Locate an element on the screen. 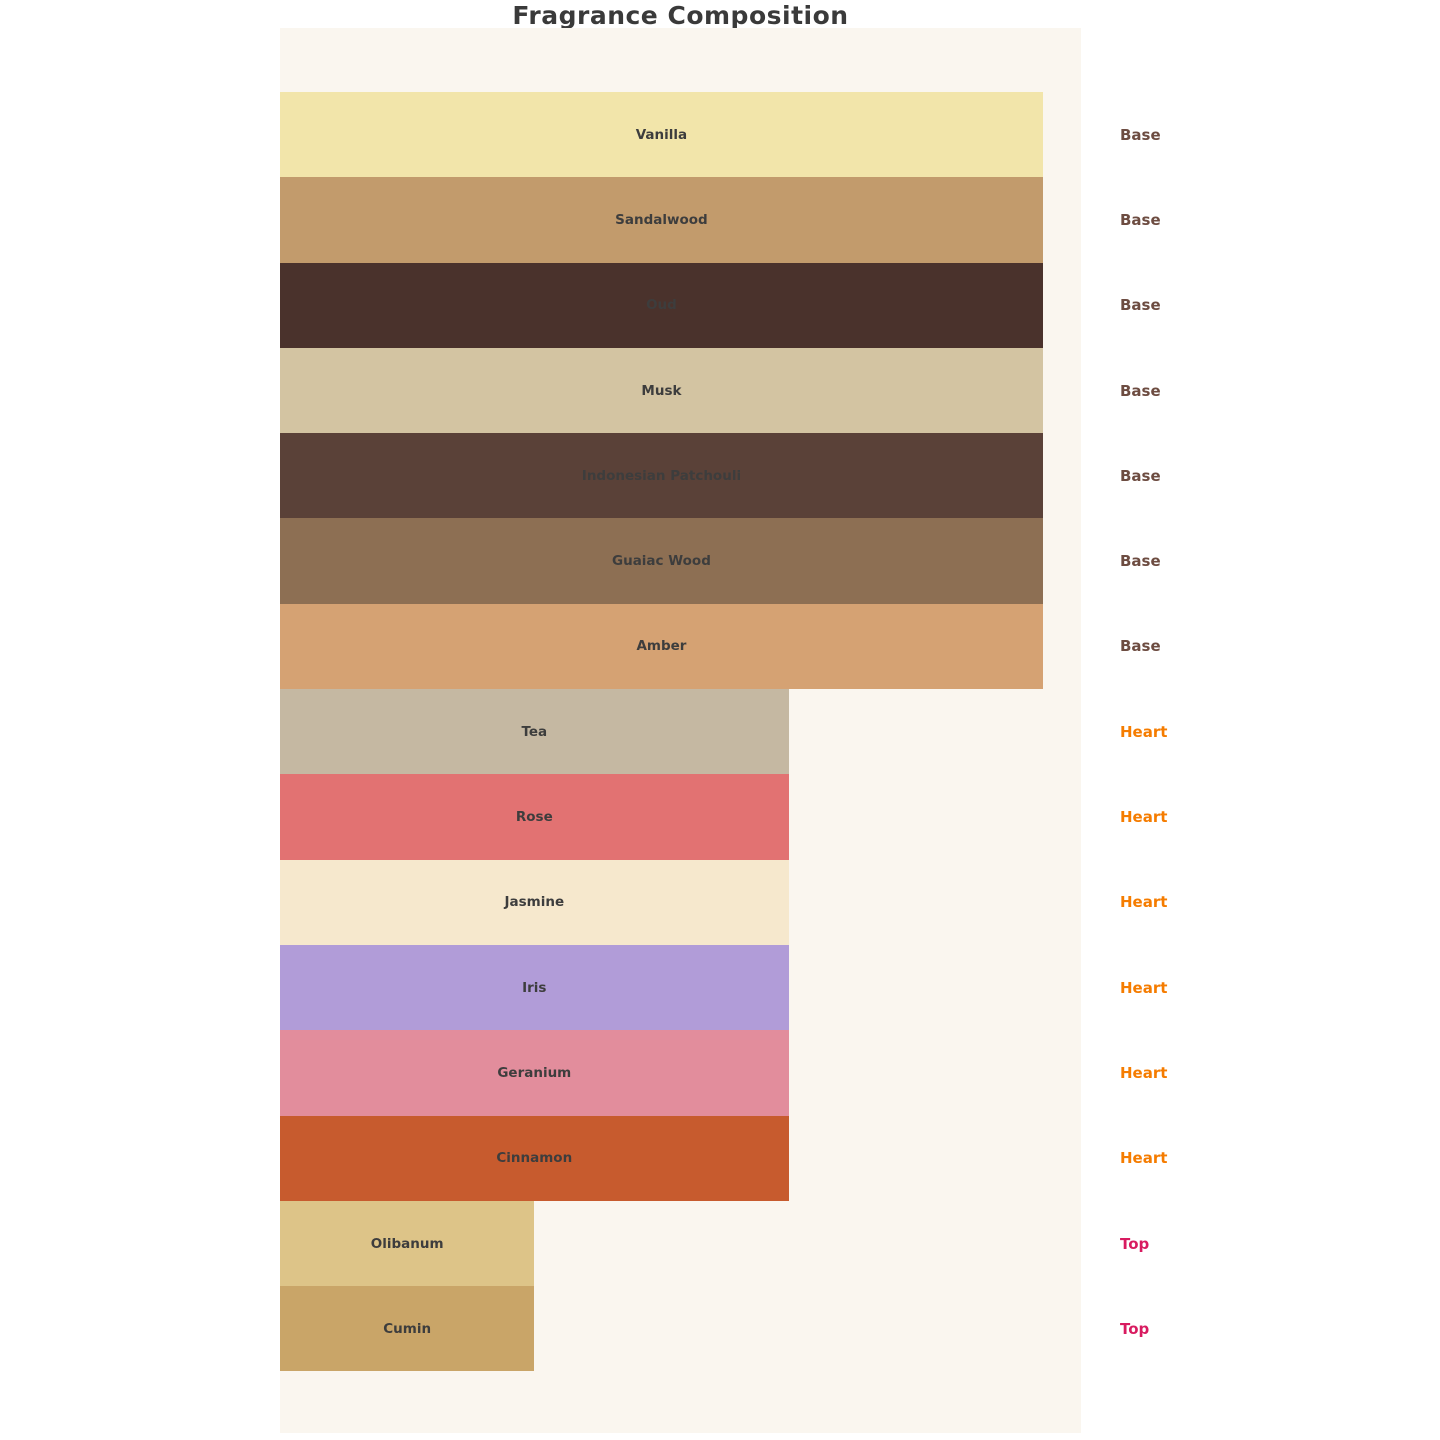 Image resolution: width=1440 pixels, height=1440 pixels. note-bar-label: Jasmine is located at coordinates (534, 902).